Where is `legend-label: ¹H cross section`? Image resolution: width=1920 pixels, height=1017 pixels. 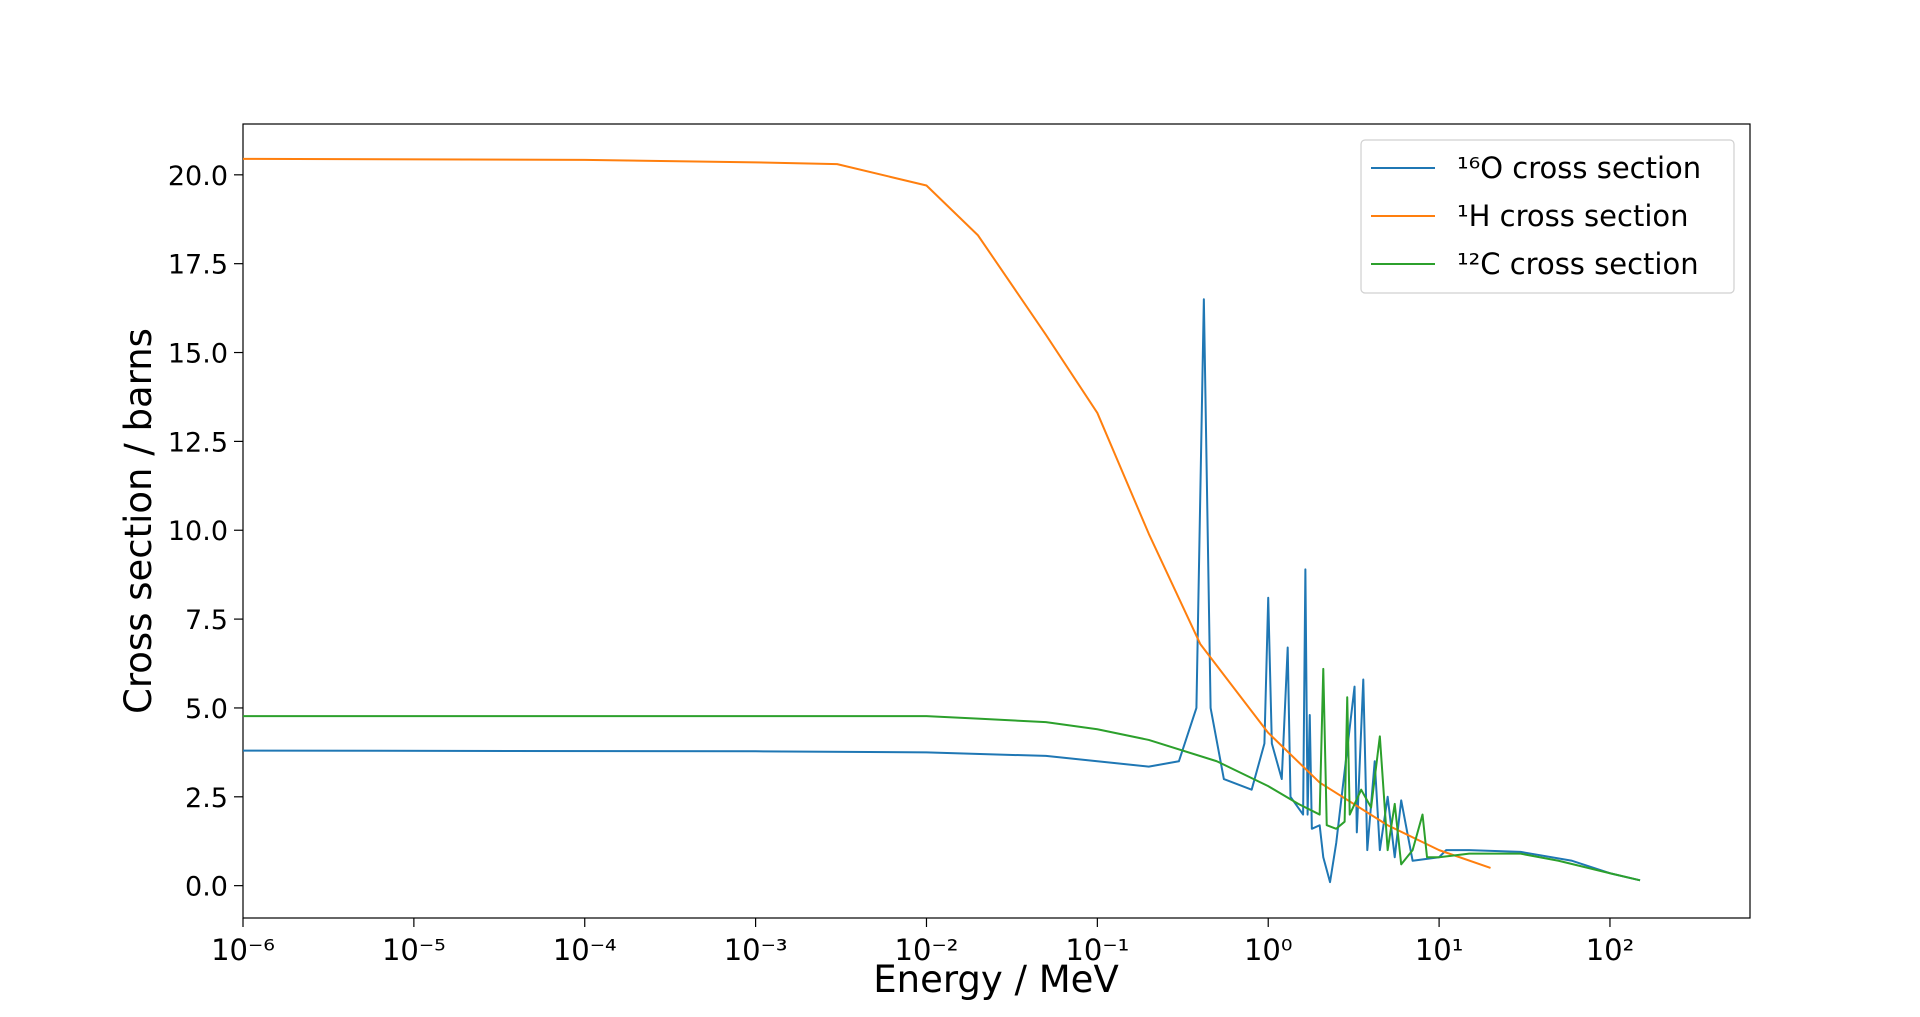 legend-label: ¹H cross section is located at coordinates (1573, 216).